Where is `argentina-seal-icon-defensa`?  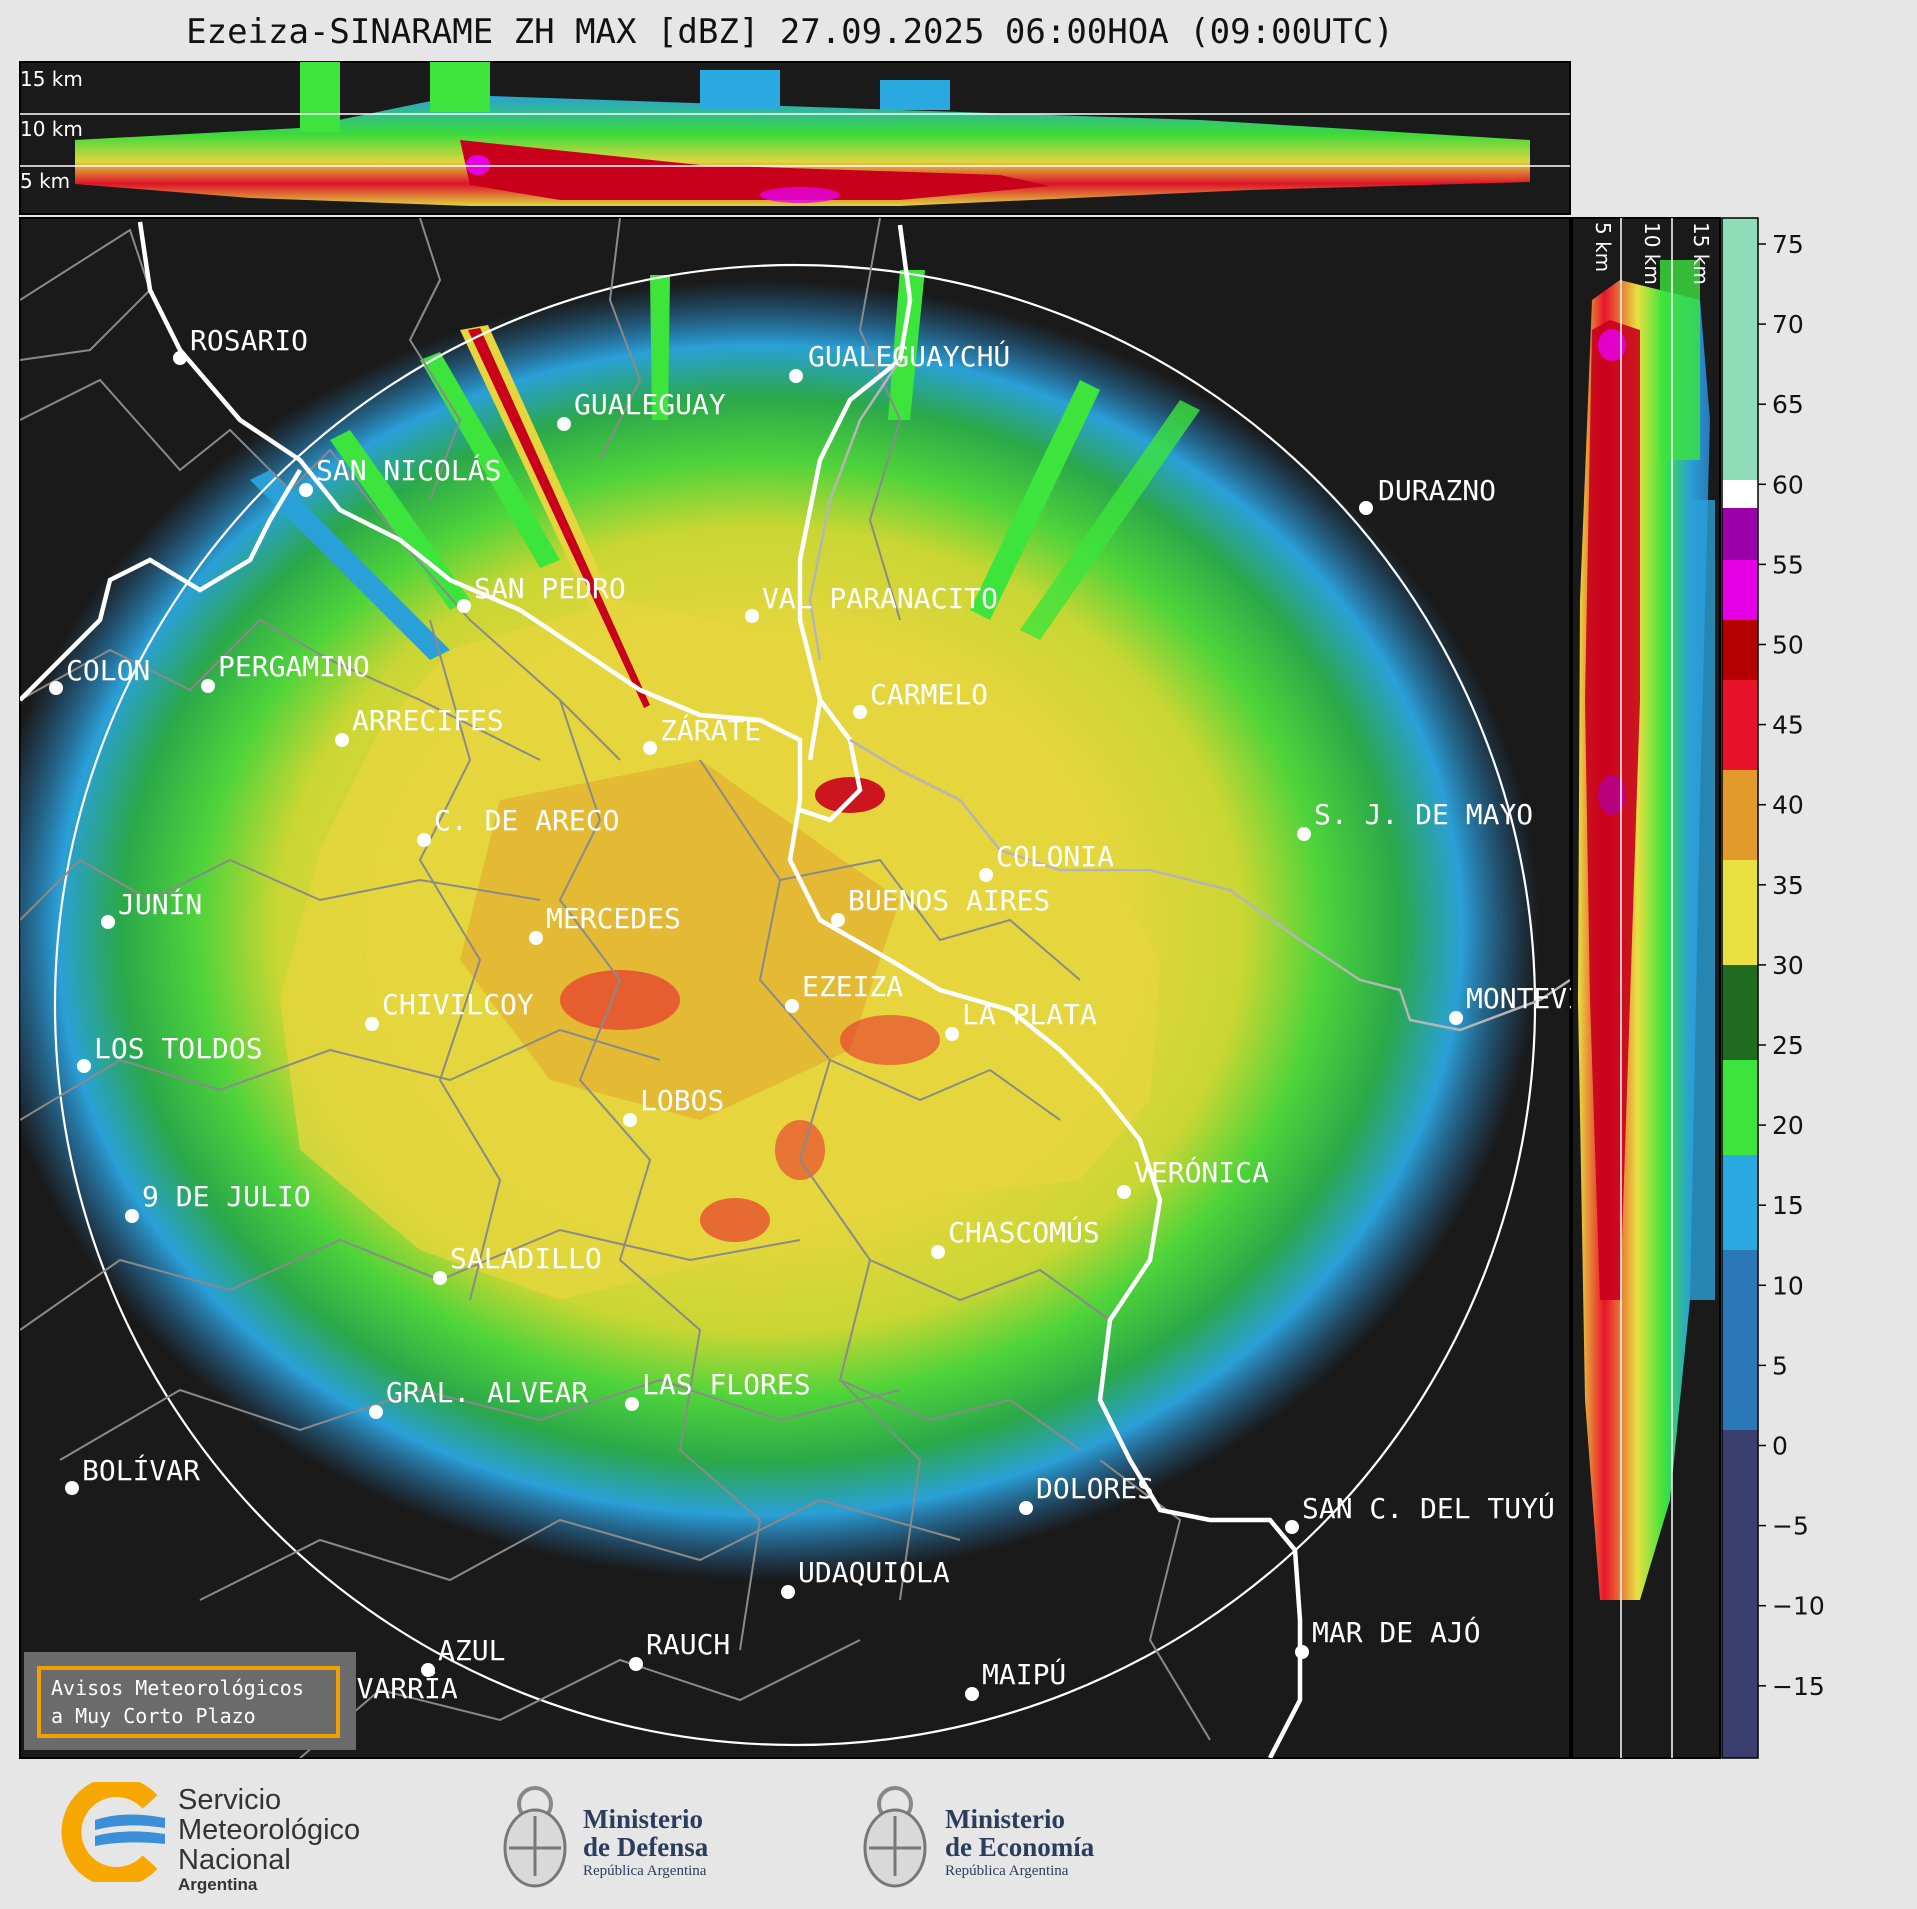
argentina-seal-icon-defensa is located at coordinates (535, 1837).